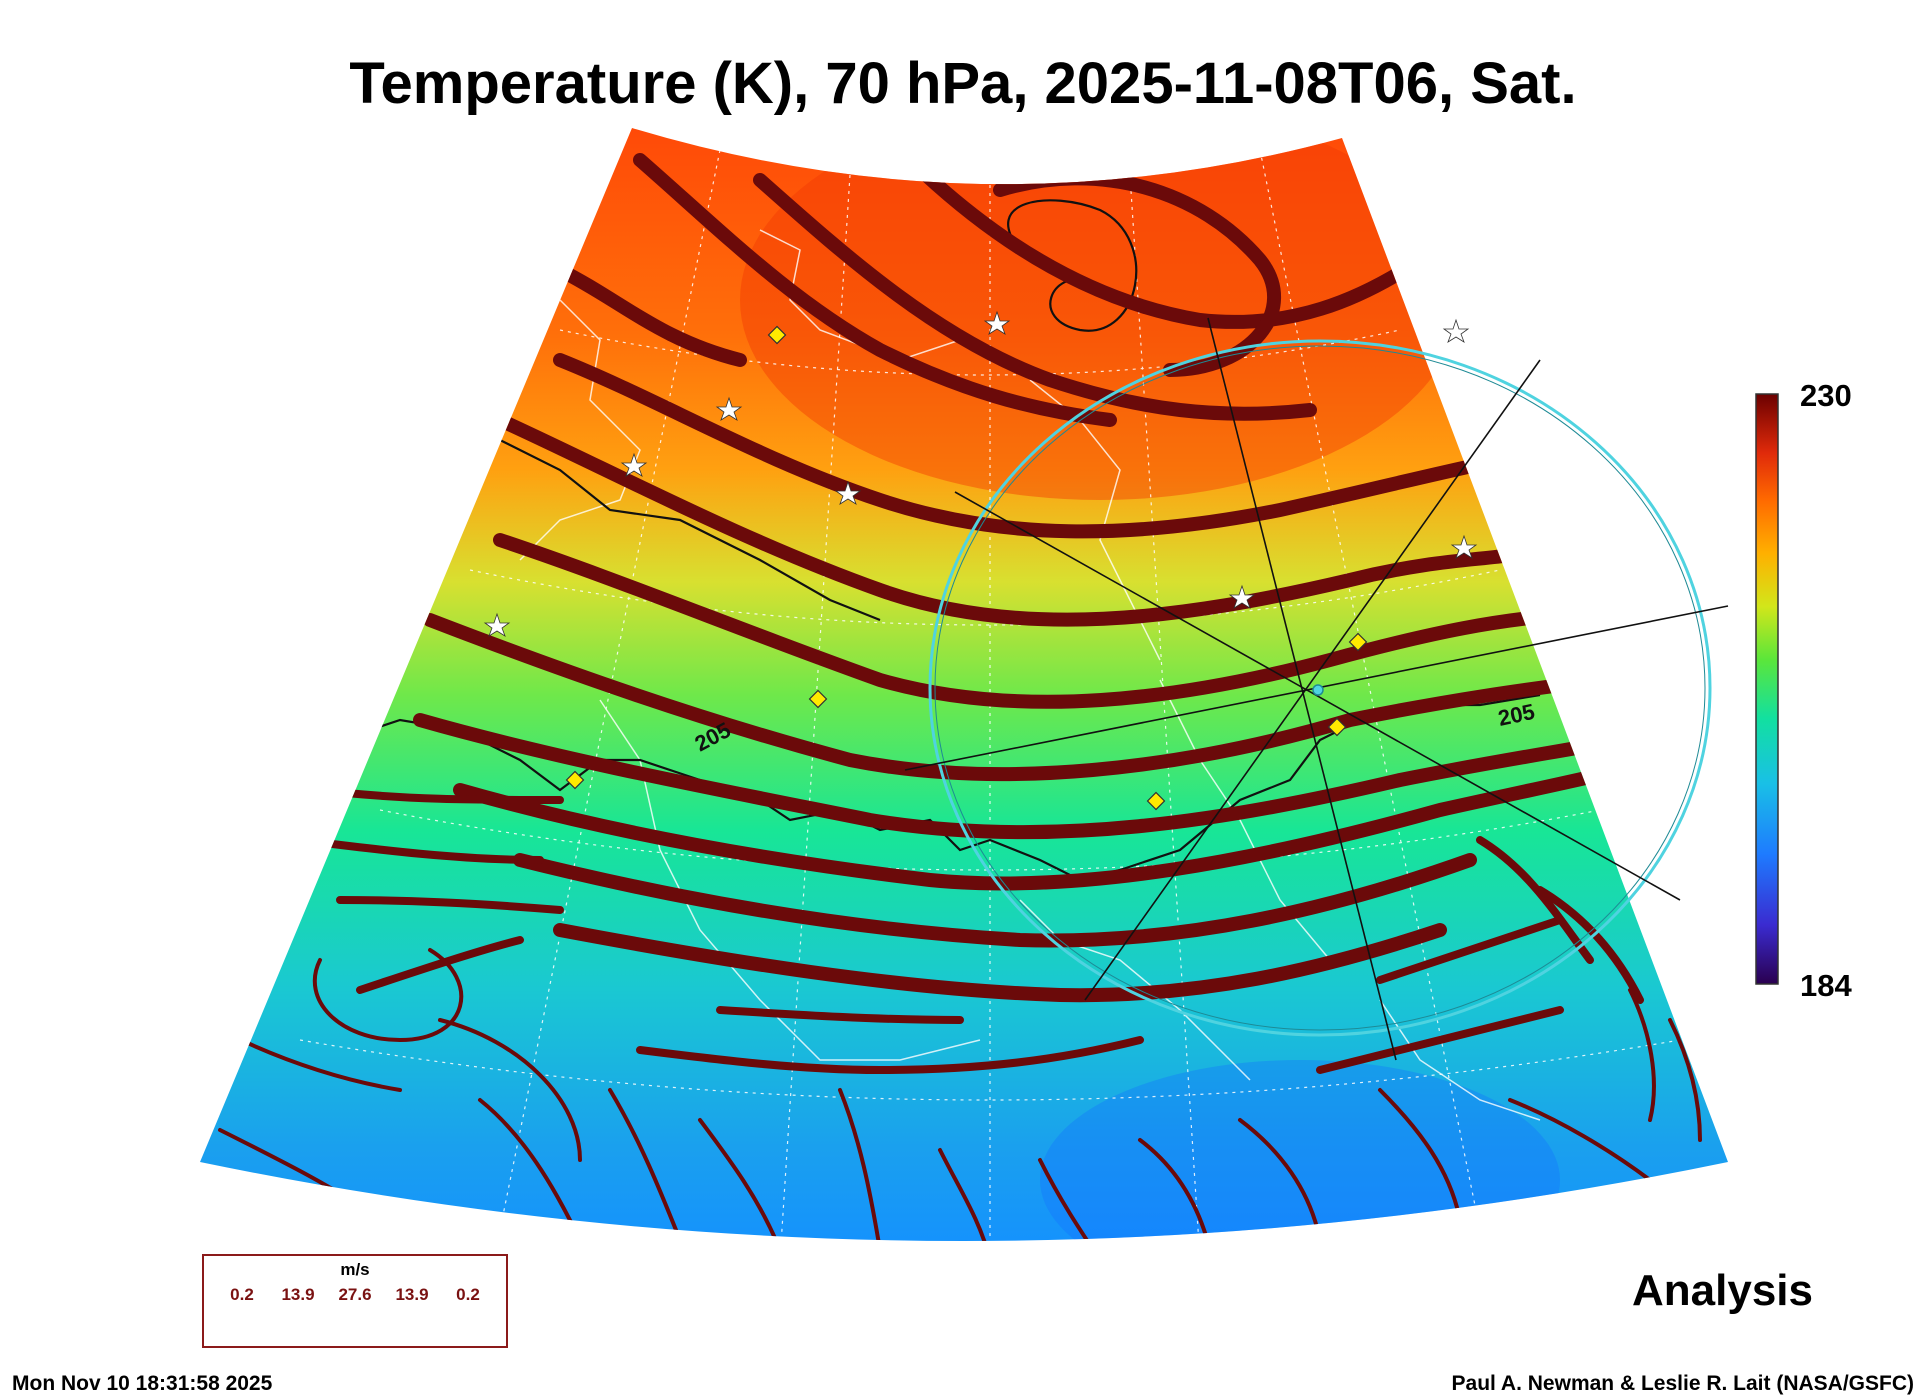 The height and width of the screenshot is (1396, 1926). What do you see at coordinates (1826, 985) in the screenshot?
I see `colorbar-min: 184` at bounding box center [1826, 985].